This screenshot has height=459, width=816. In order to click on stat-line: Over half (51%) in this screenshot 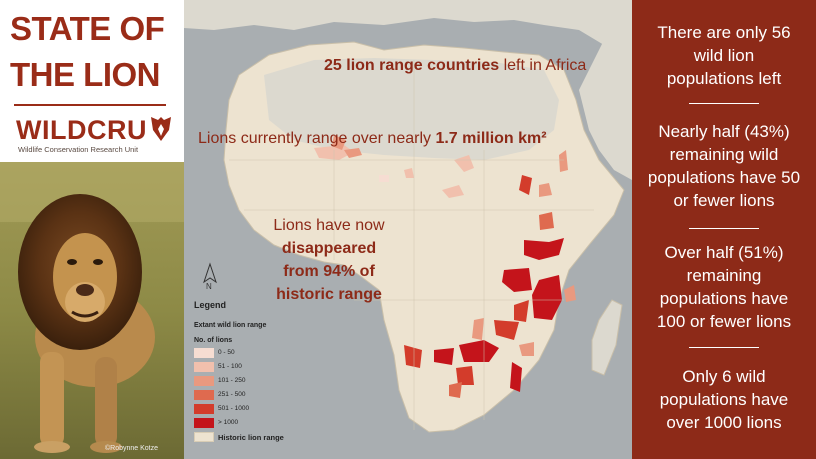, I will do `click(724, 252)`.